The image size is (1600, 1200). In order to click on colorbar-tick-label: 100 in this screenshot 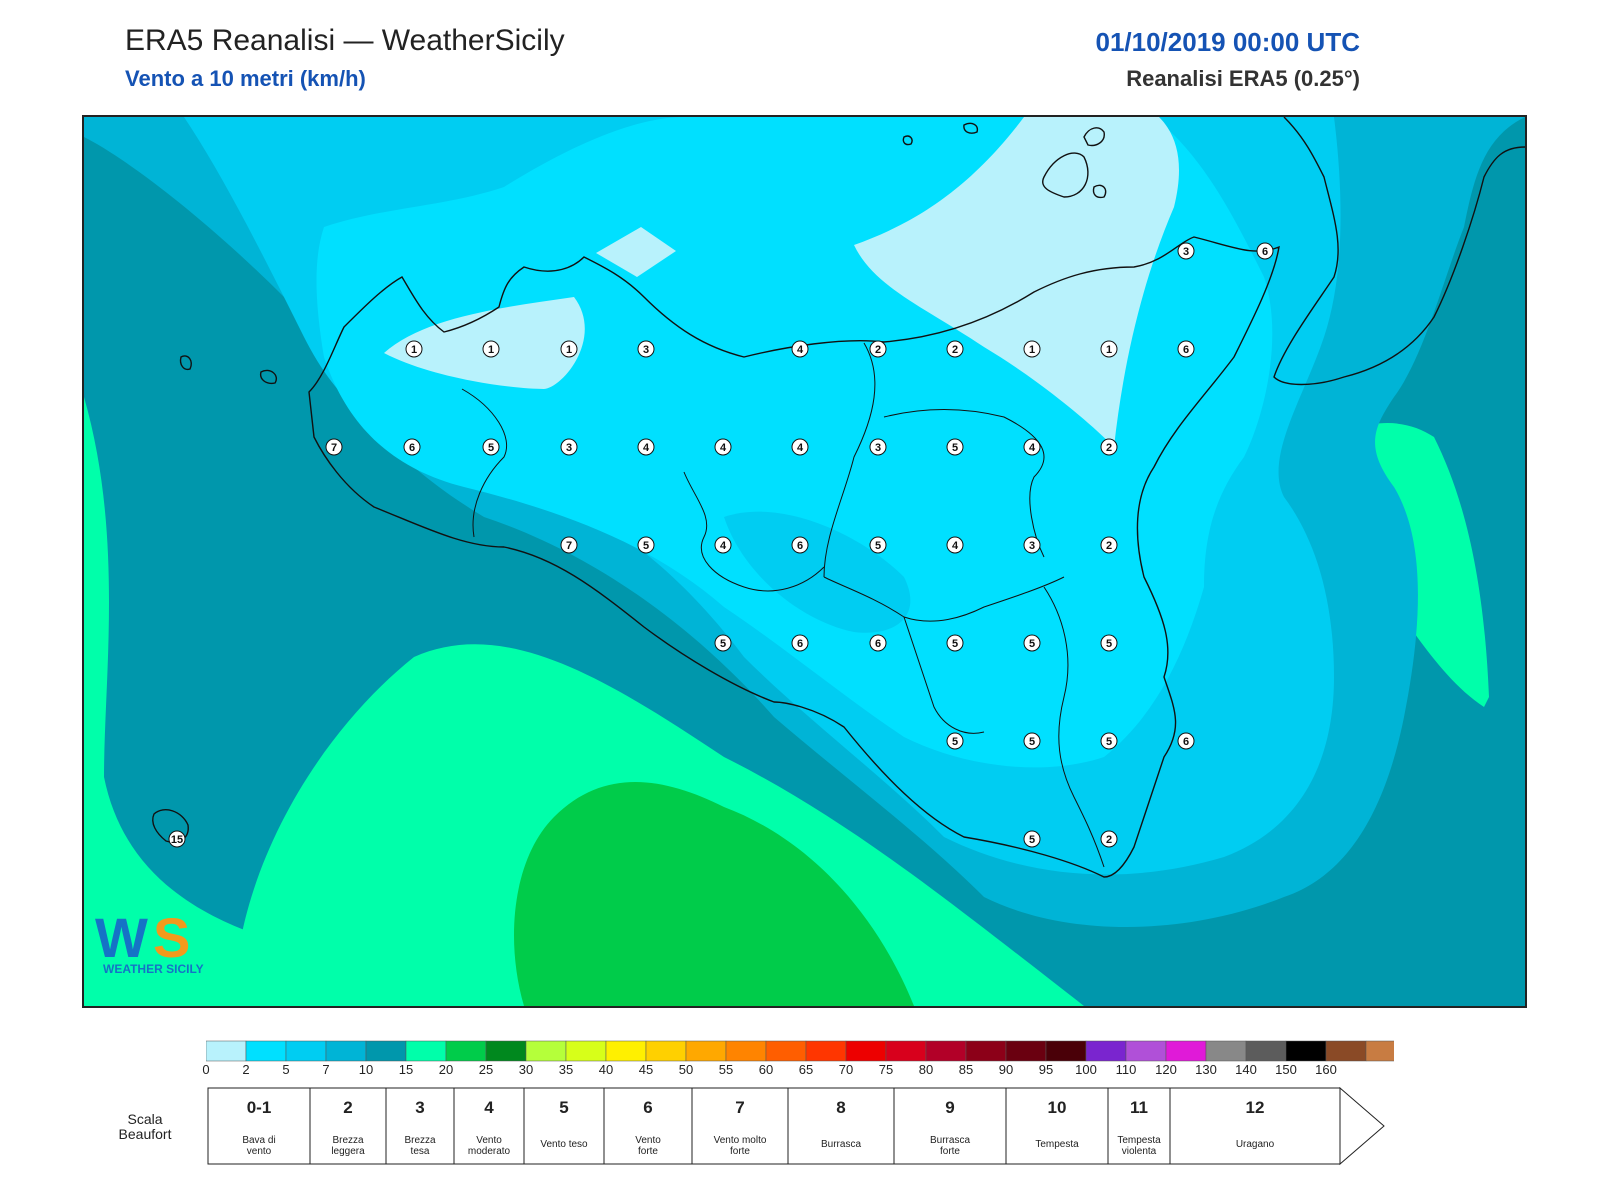, I will do `click(1086, 1069)`.